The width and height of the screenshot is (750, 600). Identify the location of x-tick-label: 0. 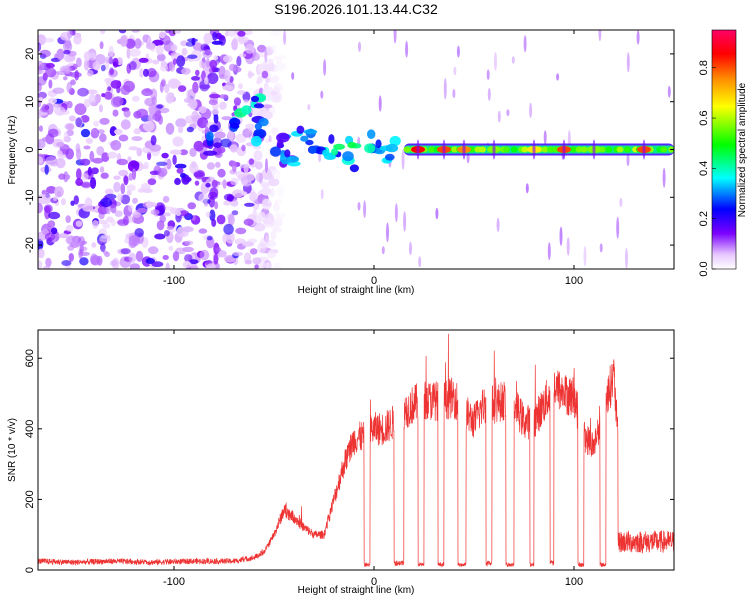
(374, 281).